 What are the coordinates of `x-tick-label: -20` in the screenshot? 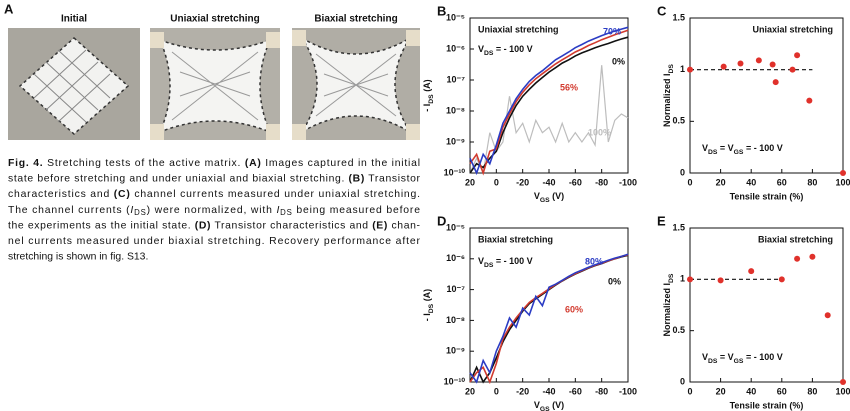 It's located at (522, 182).